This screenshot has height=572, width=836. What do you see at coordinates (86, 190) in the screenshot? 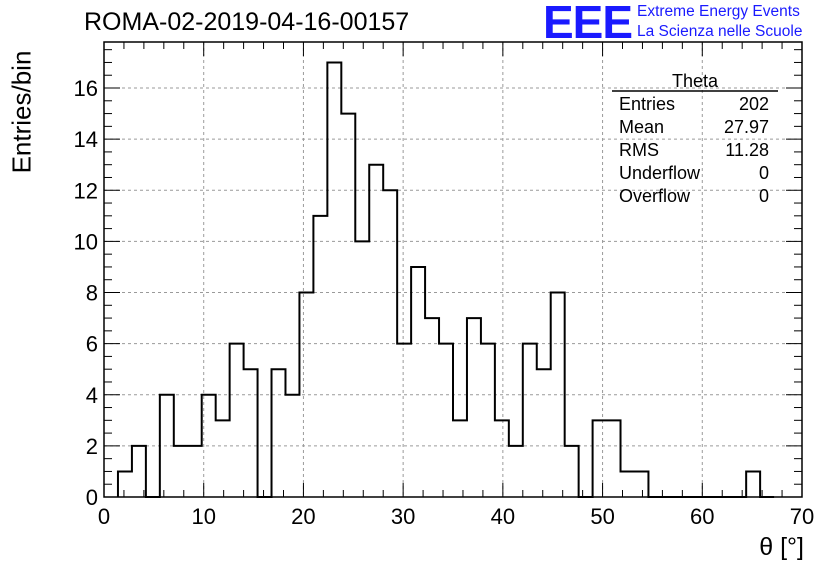
I see `y-tick-label: 12` at bounding box center [86, 190].